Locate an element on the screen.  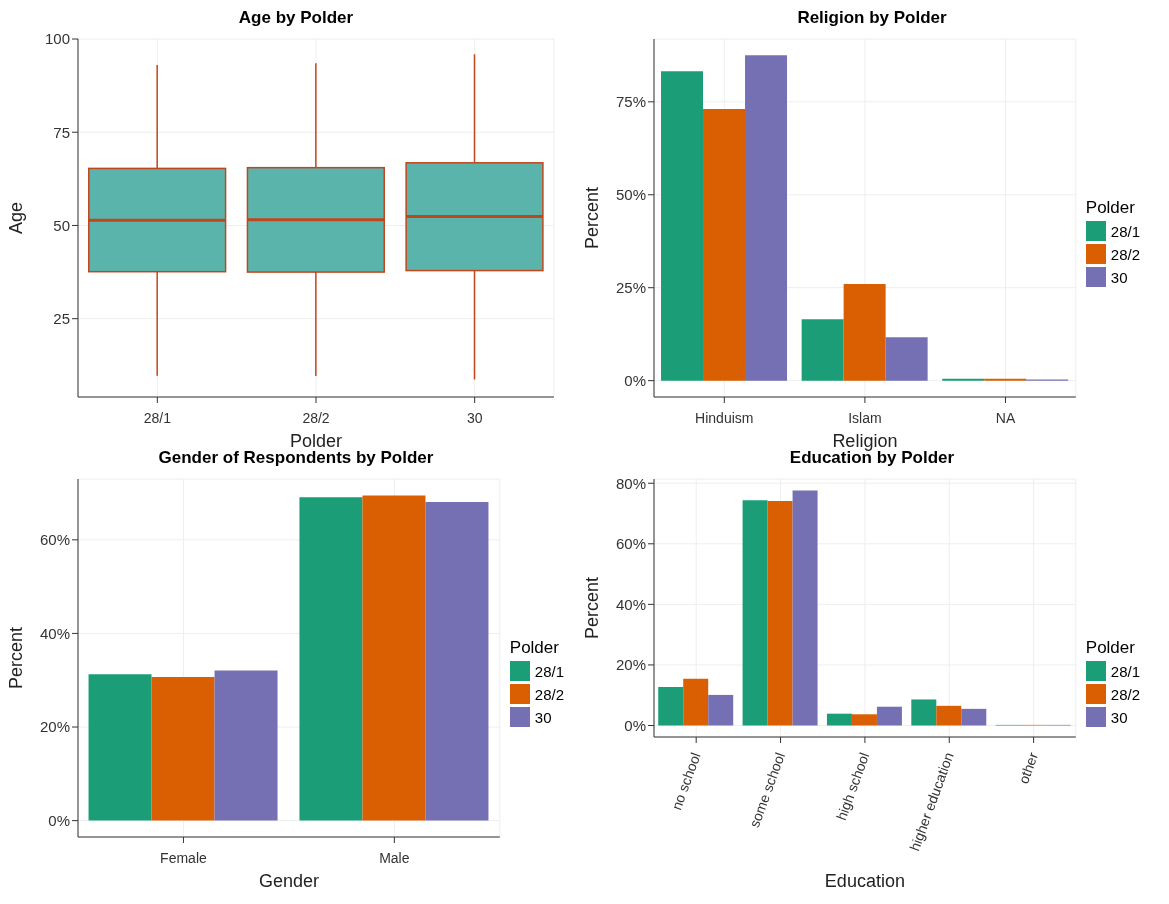
x-tick-label: other is located at coordinates (1028, 767).